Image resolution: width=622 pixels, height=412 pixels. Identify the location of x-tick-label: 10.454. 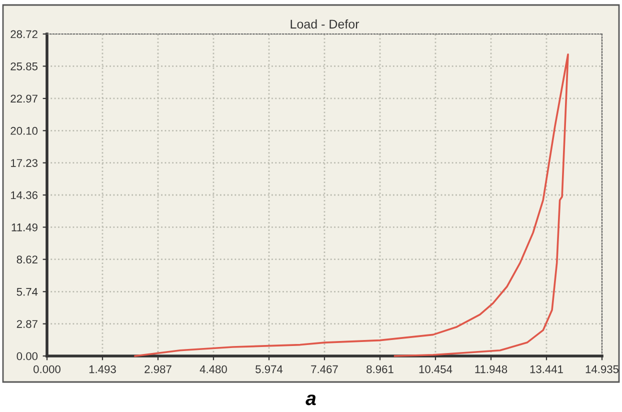
(435, 369).